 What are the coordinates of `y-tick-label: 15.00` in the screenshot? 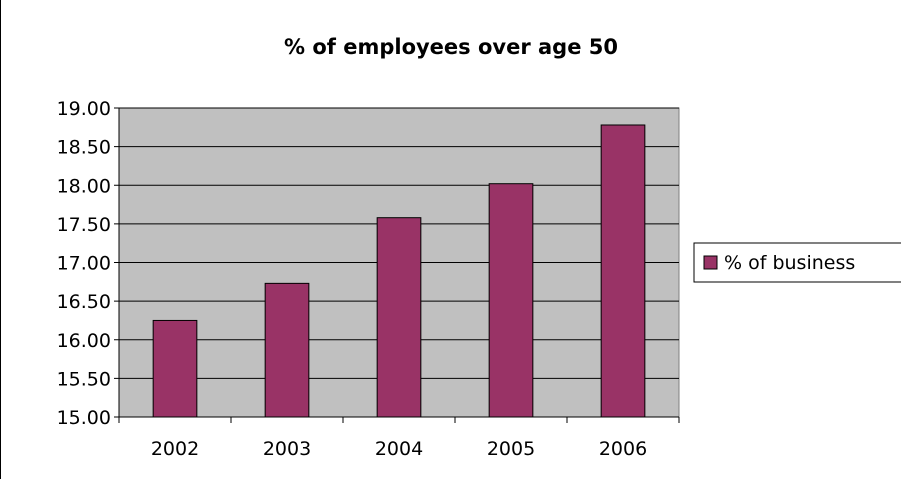 It's located at (84, 418).